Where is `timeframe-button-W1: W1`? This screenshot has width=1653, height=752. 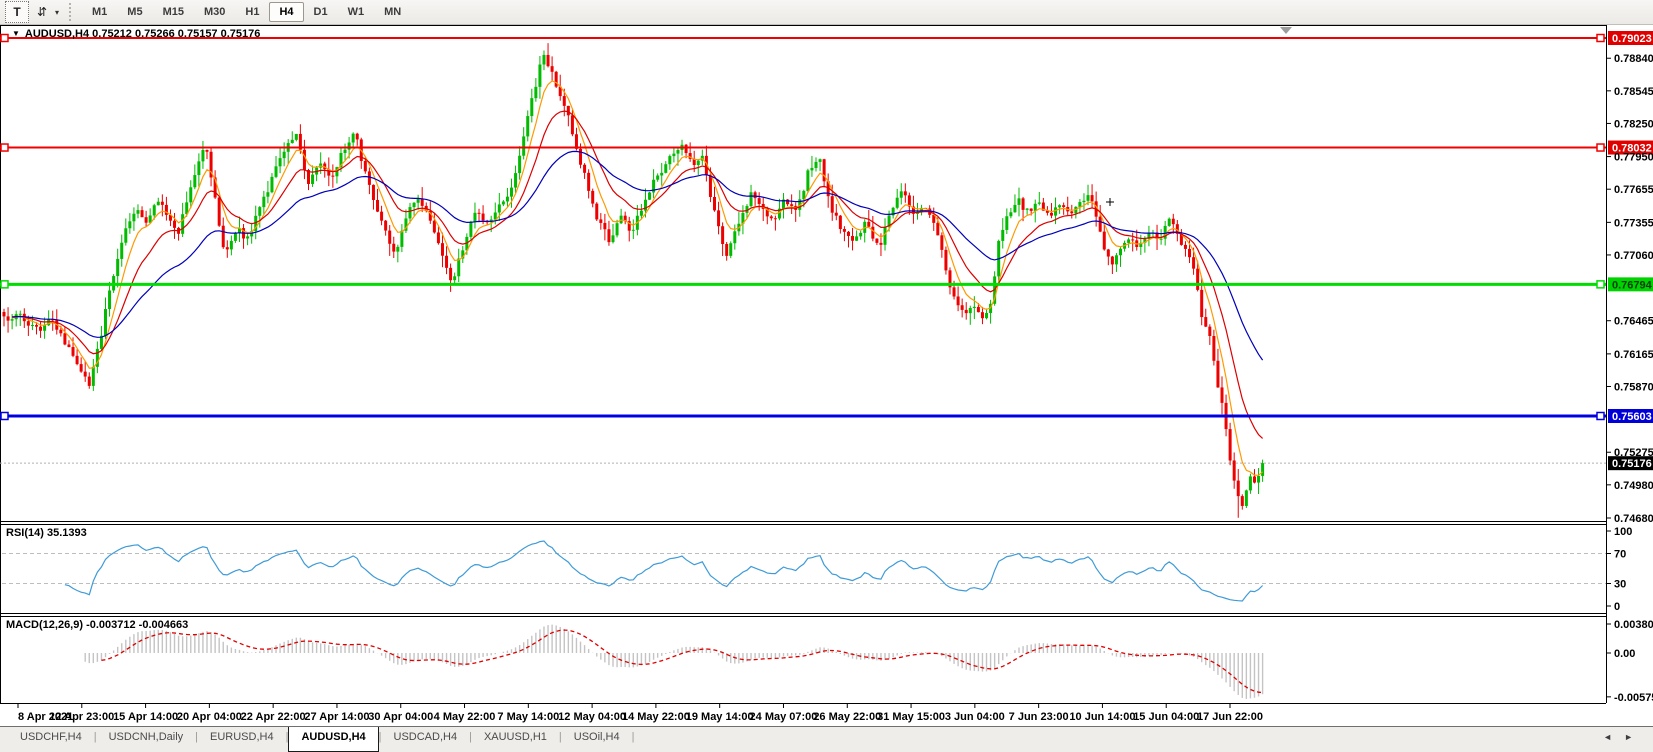
timeframe-button-W1: W1 is located at coordinates (356, 12).